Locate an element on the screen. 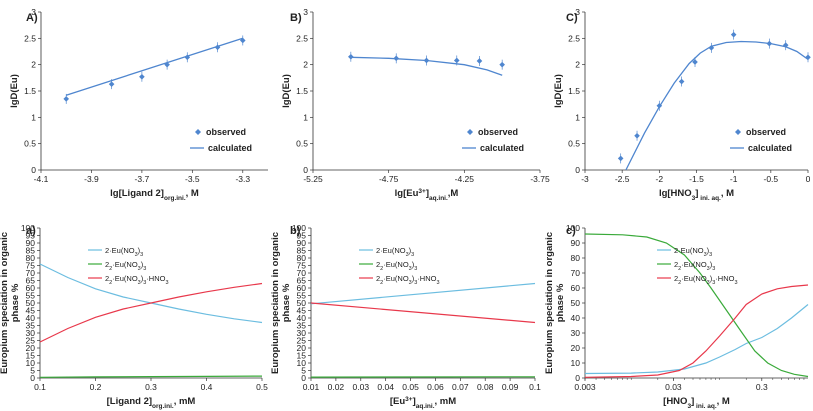  x-tick-label: -4.75 is located at coordinates (389, 179).